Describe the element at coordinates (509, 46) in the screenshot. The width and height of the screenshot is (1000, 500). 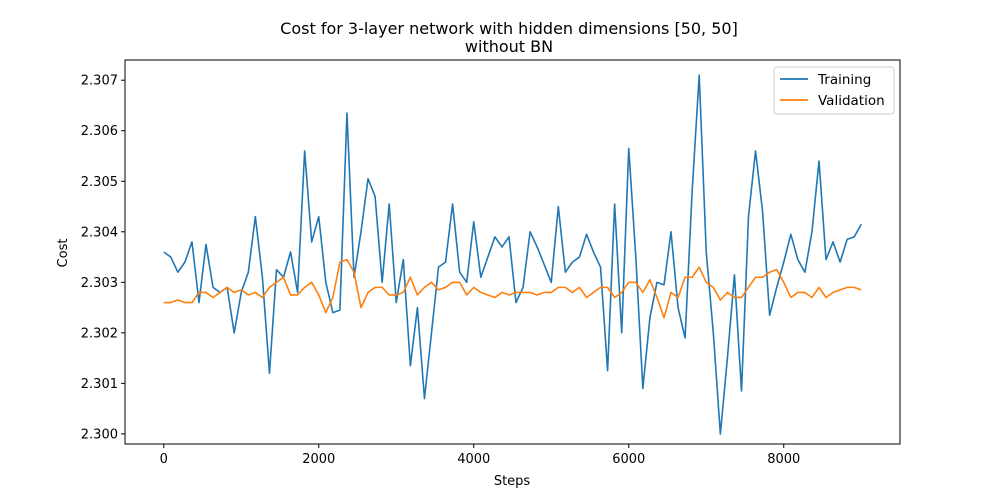
I see `chart-subtitle: without BN` at that location.